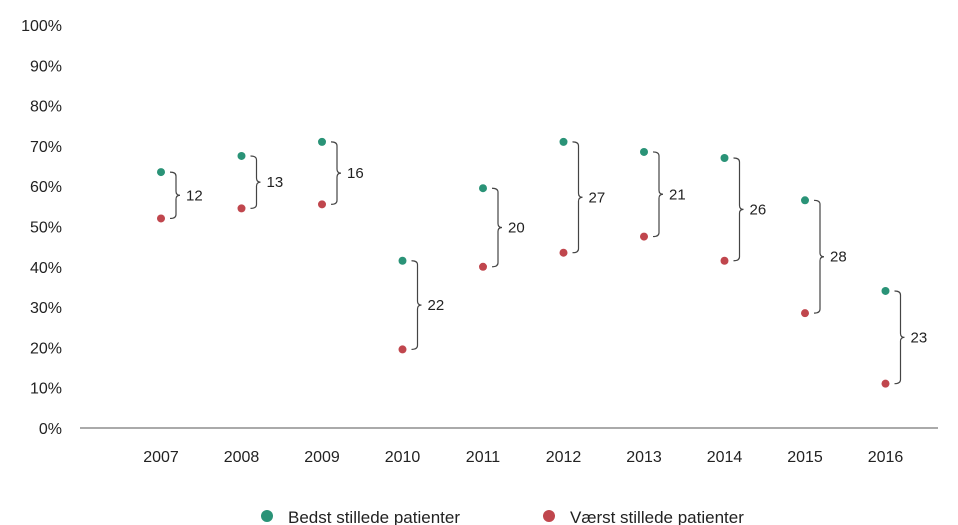 The width and height of the screenshot is (958, 525). What do you see at coordinates (194, 195) in the screenshot?
I see `gap-label: 12` at bounding box center [194, 195].